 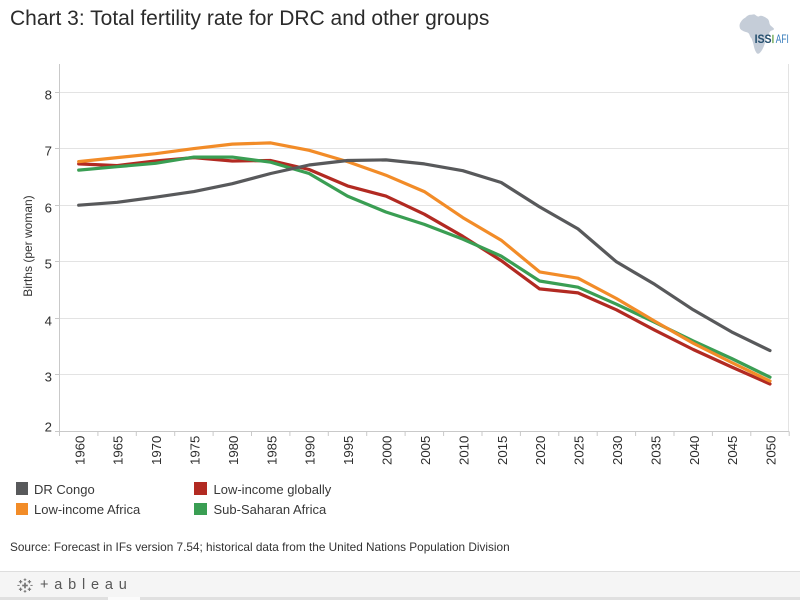 I want to click on svg-text: 1960, so click(x=79, y=450).